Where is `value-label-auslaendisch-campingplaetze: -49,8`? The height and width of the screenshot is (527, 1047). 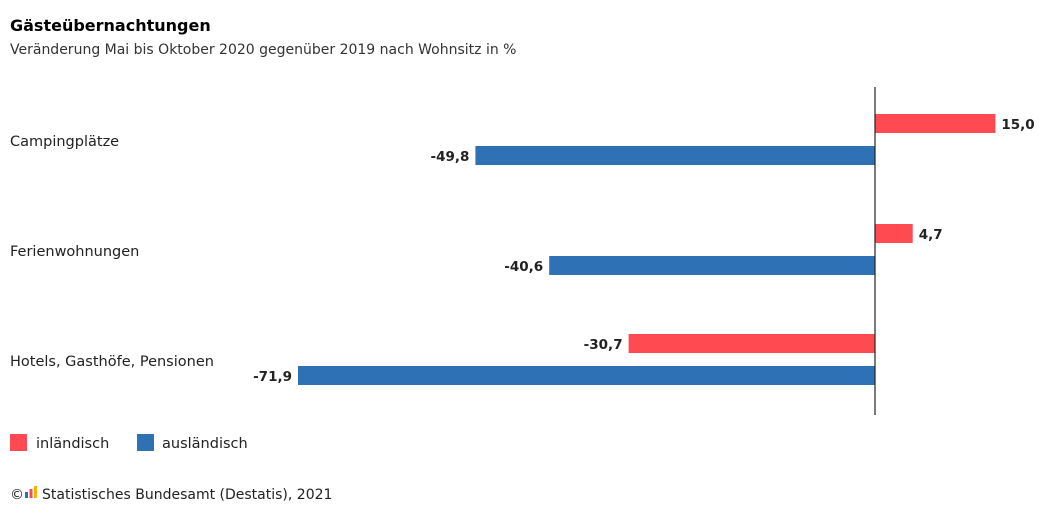 value-label-auslaendisch-campingplaetze: -49,8 is located at coordinates (449, 157).